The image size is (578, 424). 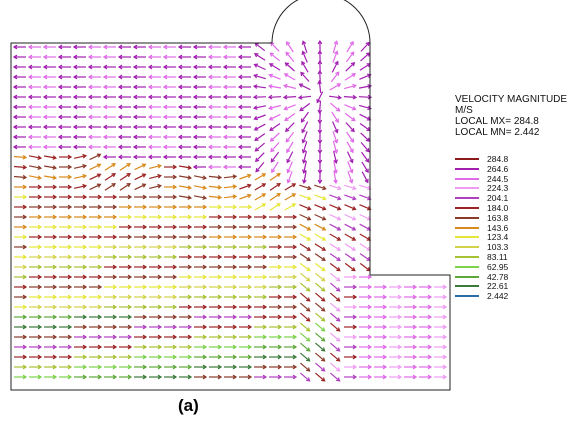 I want to click on legend-row: 224.3, so click(x=481, y=188).